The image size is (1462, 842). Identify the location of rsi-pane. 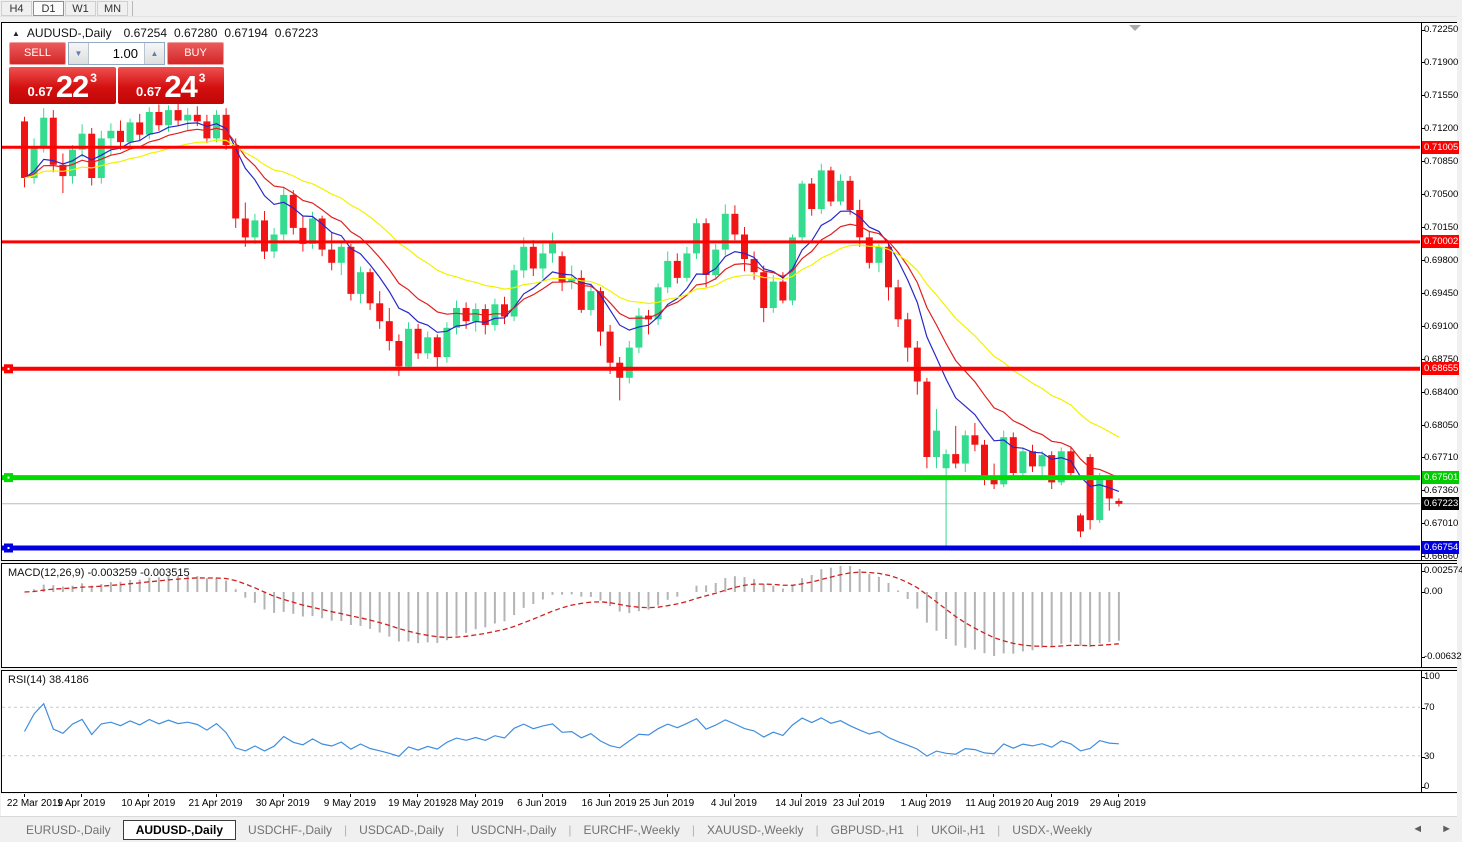
(729, 731).